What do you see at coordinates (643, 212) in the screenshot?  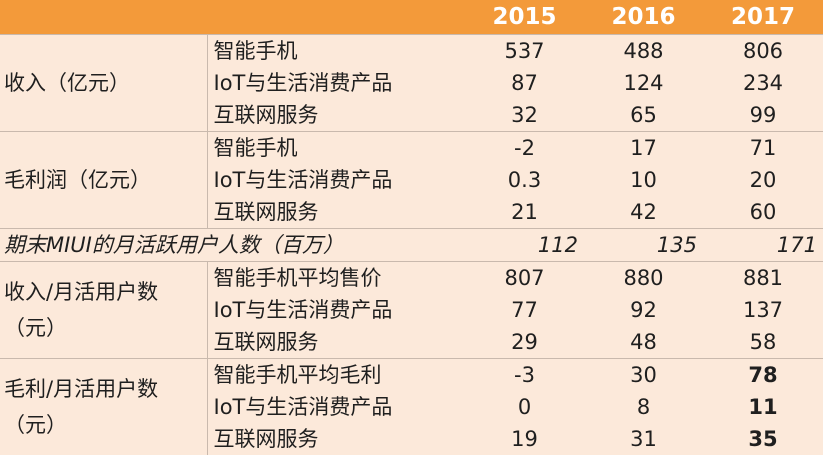 I see `cell-value: 42` at bounding box center [643, 212].